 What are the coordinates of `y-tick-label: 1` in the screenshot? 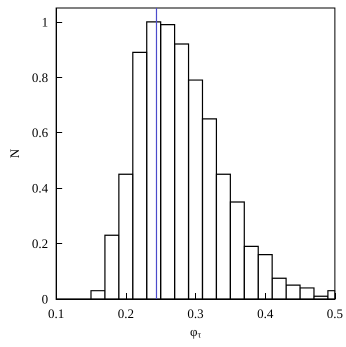 It's located at (45, 22).